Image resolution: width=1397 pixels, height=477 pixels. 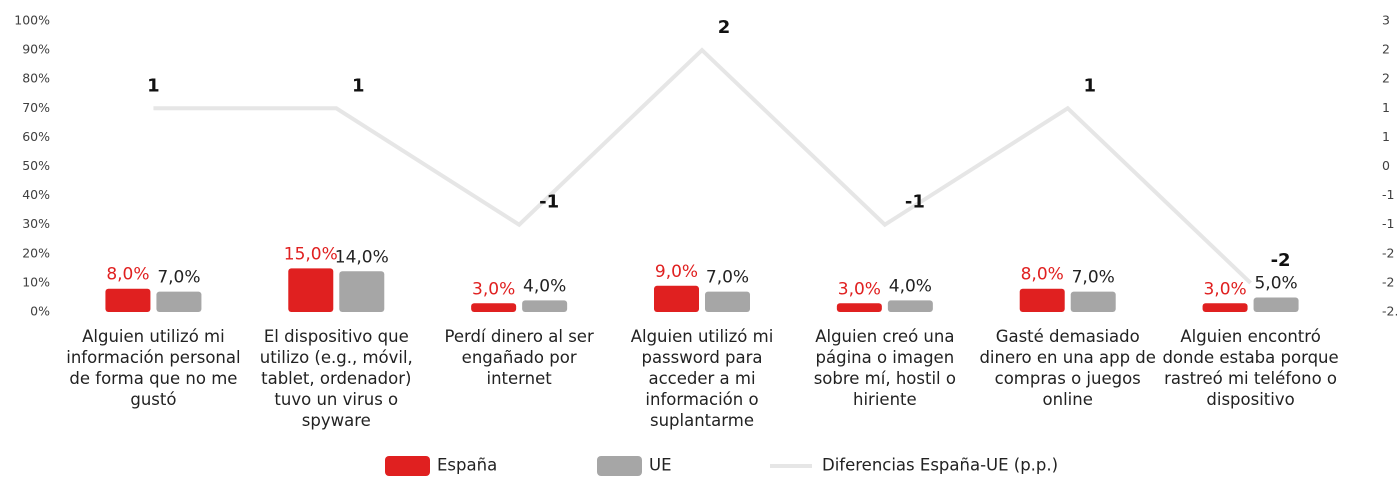 What do you see at coordinates (40, 311) in the screenshot?
I see `y-tick-label: 0%` at bounding box center [40, 311].